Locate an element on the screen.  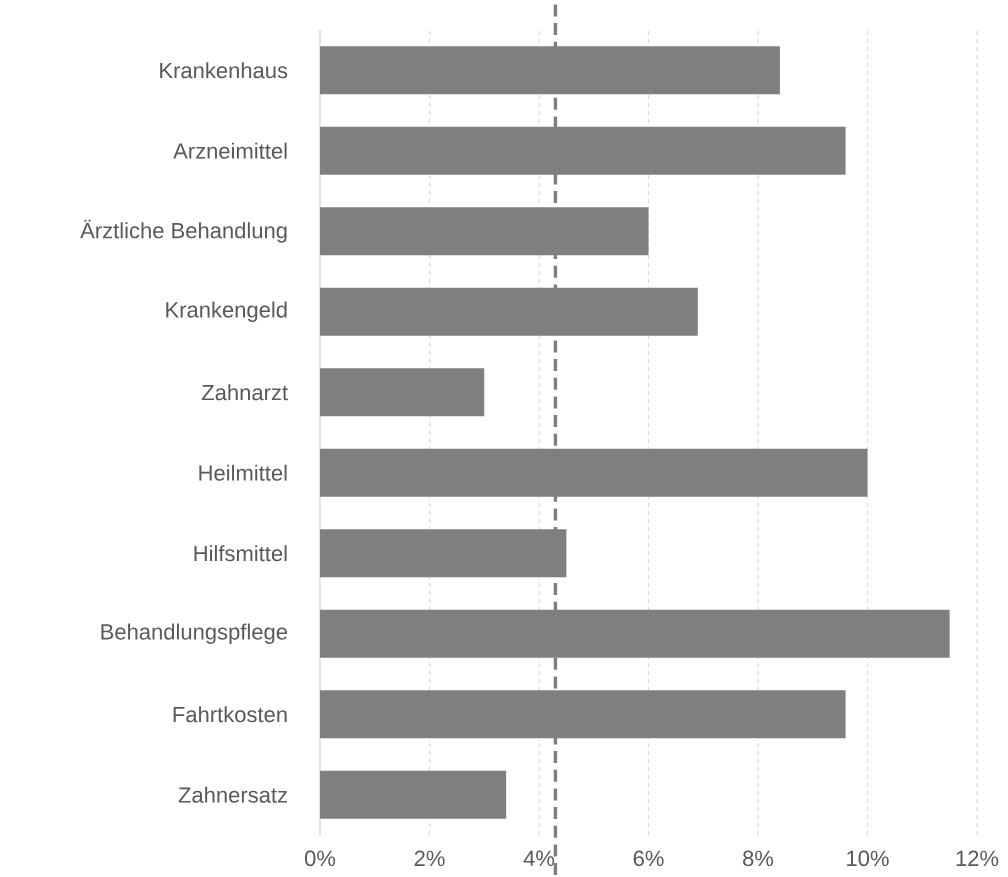
y-tick-label: Heilmittel is located at coordinates (243, 472).